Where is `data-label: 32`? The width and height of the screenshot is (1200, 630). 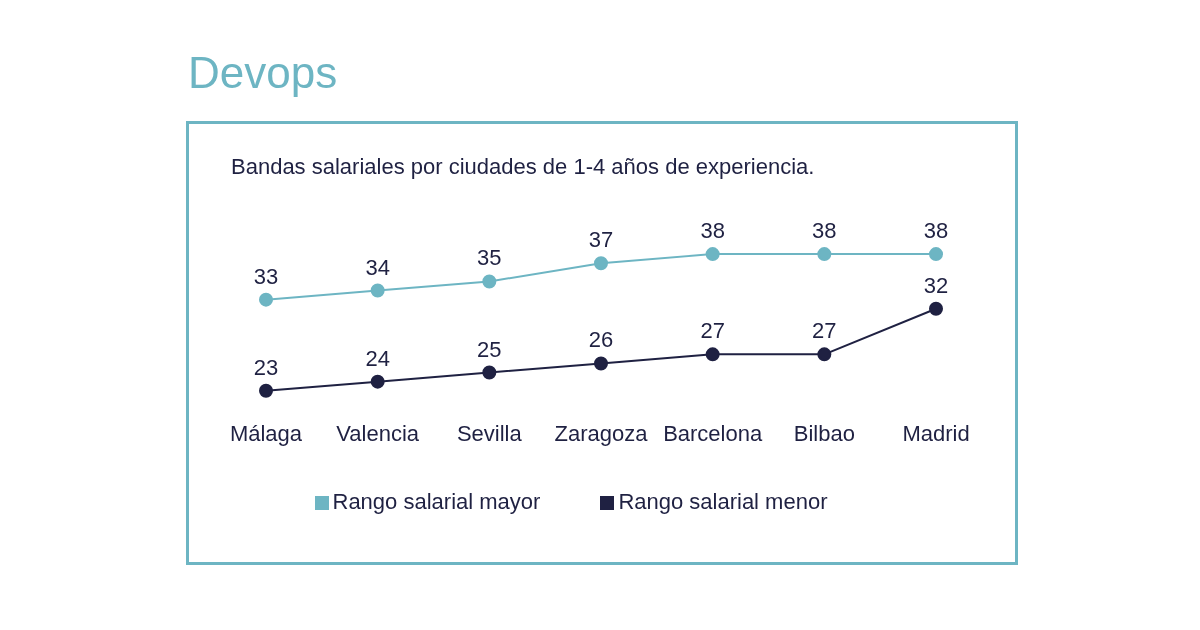 data-label: 32 is located at coordinates (936, 285).